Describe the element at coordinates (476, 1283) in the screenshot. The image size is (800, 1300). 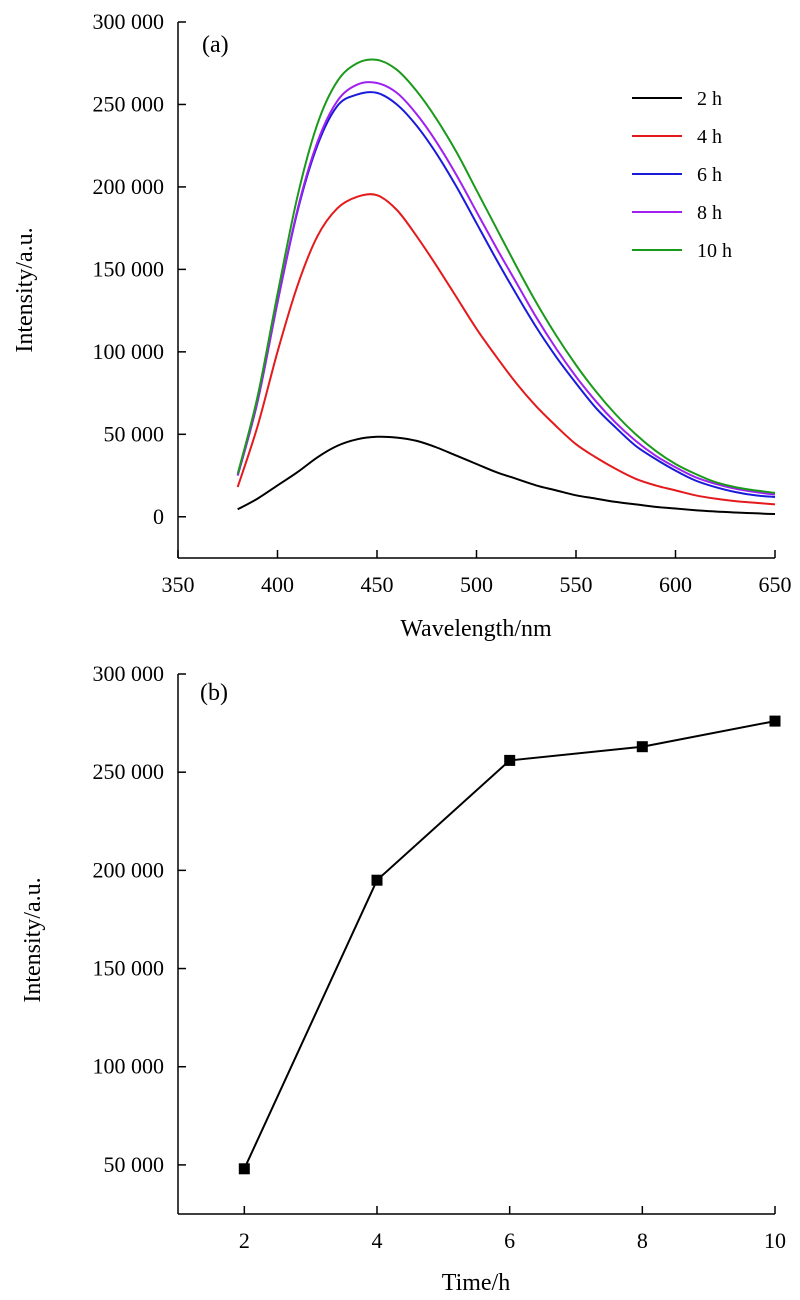
I see `panel-b-x-axis-title: Time/h` at that location.